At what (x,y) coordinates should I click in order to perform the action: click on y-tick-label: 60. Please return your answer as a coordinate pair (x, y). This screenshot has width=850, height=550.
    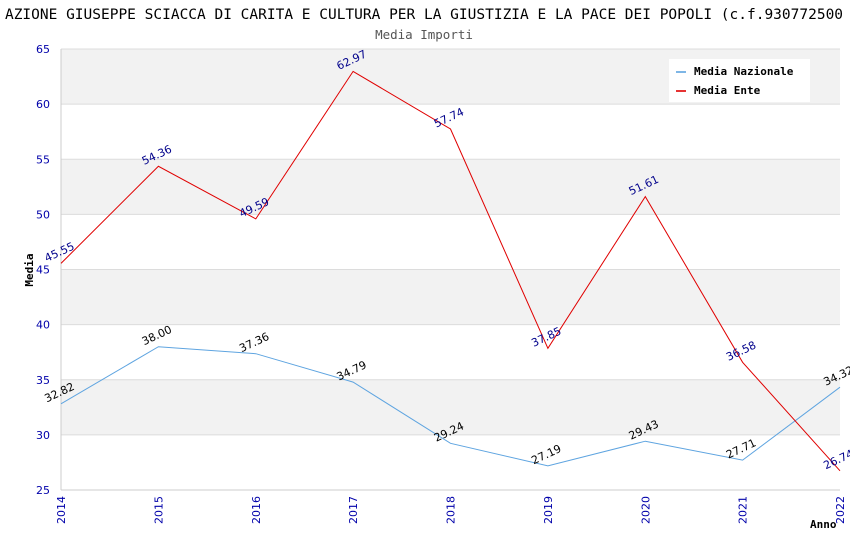
    Looking at the image, I should click on (43, 104).